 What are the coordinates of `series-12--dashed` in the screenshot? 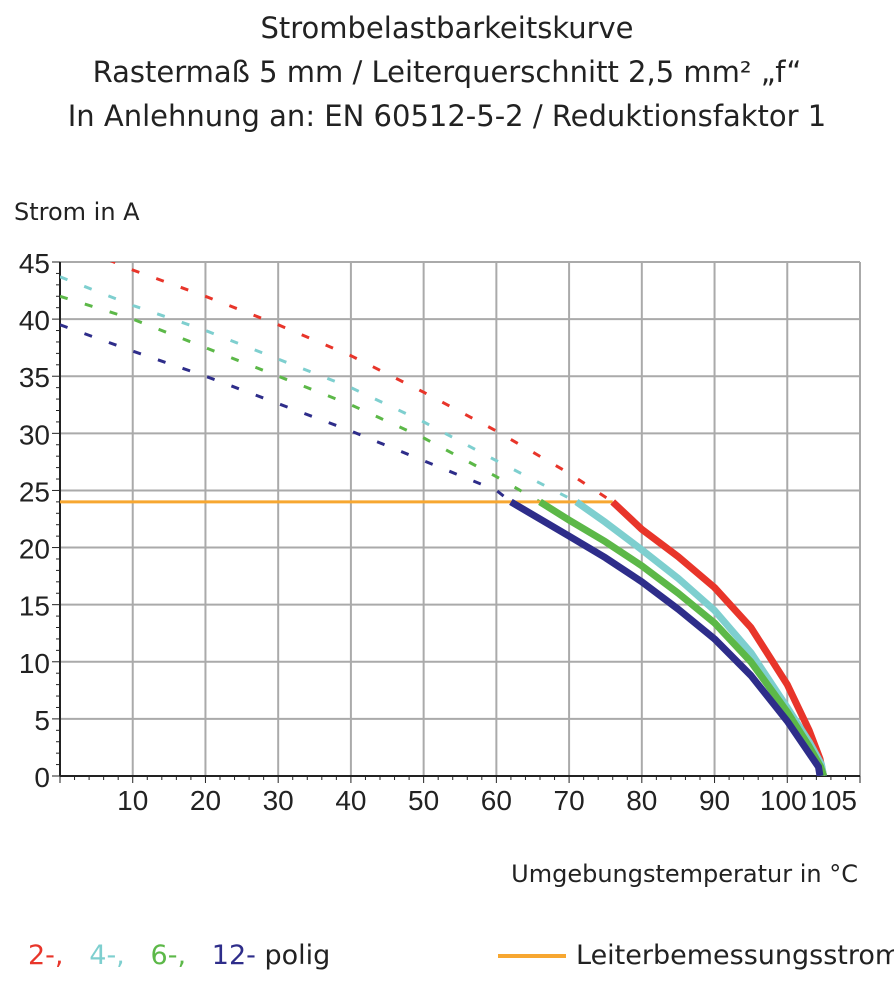 It's located at (286, 413).